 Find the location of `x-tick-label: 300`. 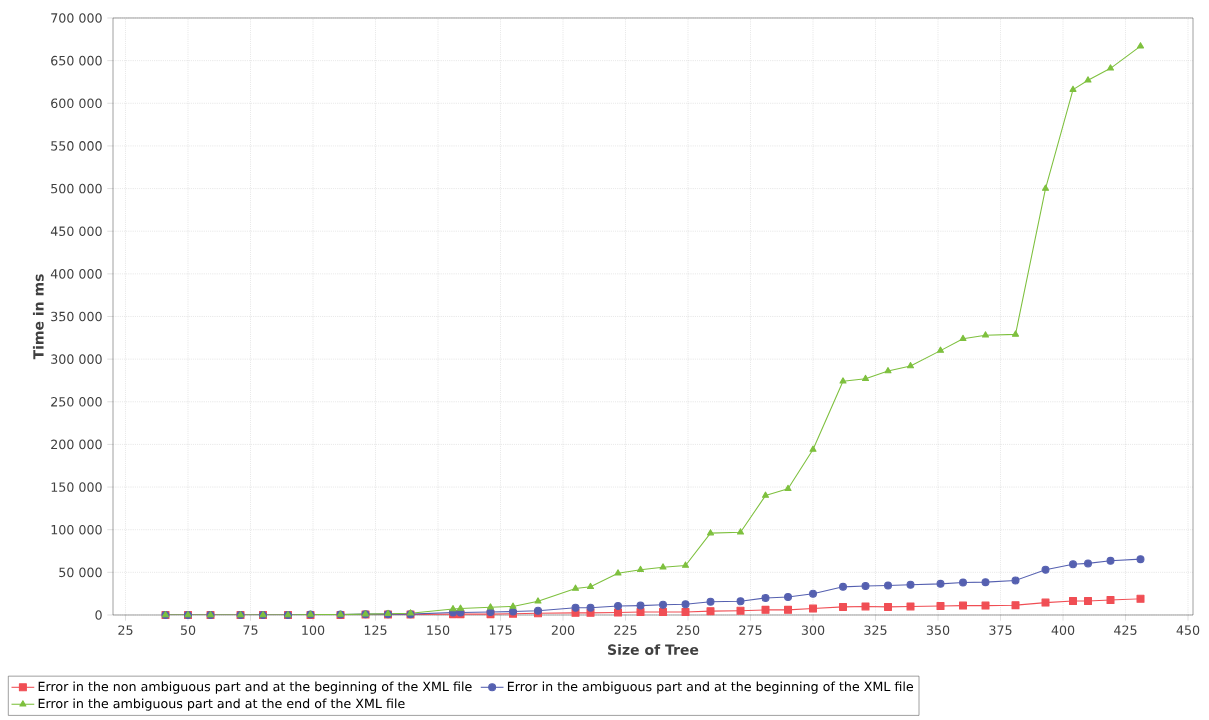

x-tick-label: 300 is located at coordinates (813, 630).